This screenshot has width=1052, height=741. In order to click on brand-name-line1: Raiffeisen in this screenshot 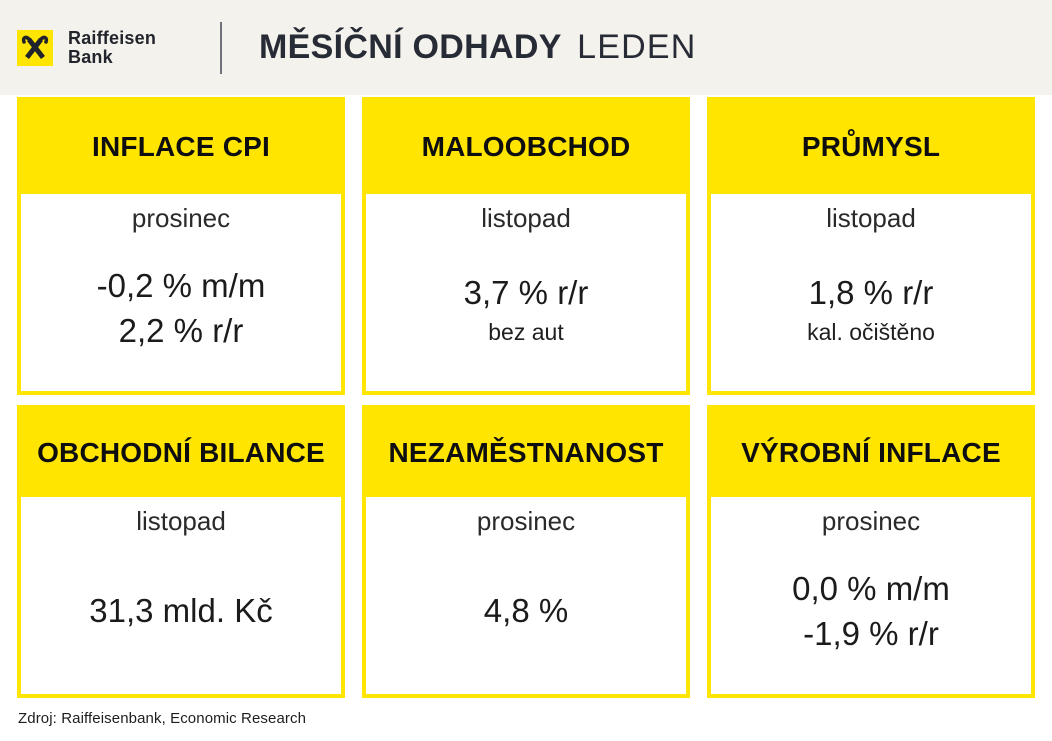, I will do `click(112, 38)`.